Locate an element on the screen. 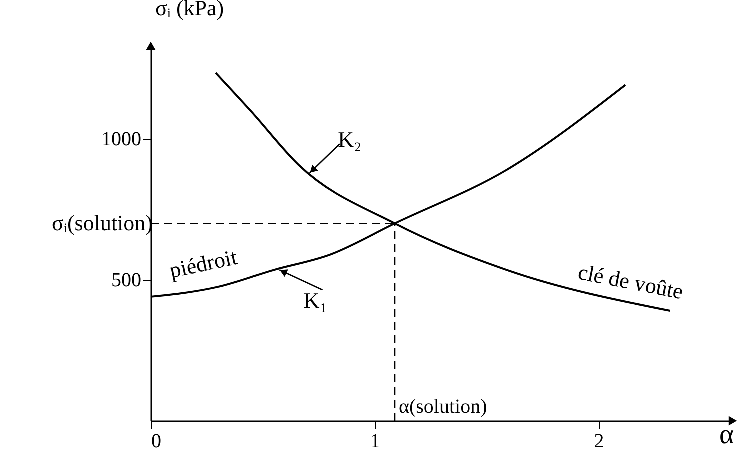 The image size is (742, 453). annotation: K₂ is located at coordinates (350, 139).